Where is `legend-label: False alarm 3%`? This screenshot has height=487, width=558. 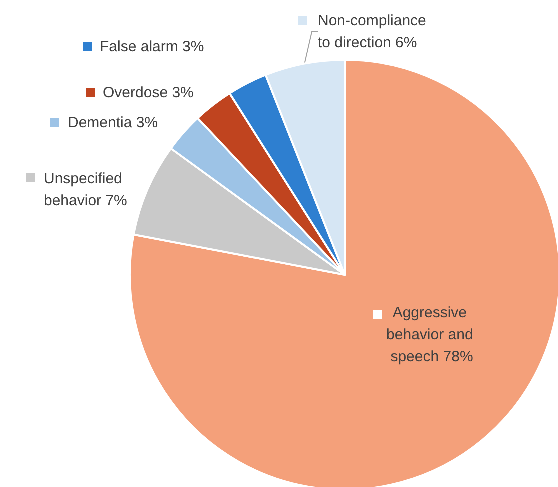 legend-label: False alarm 3% is located at coordinates (152, 47).